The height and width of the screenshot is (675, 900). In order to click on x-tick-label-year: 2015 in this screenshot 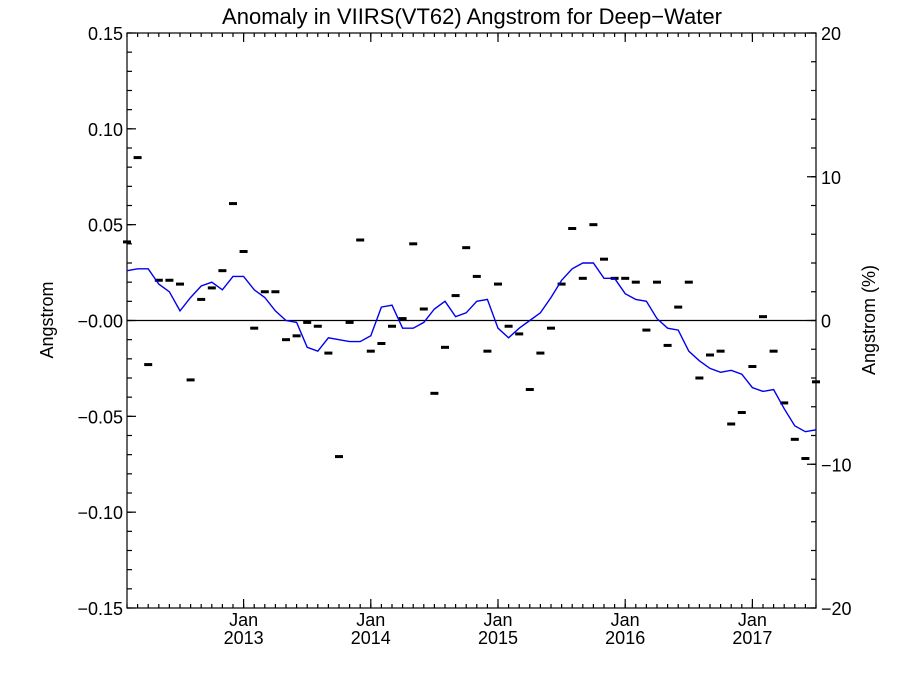, I will do `click(498, 638)`.